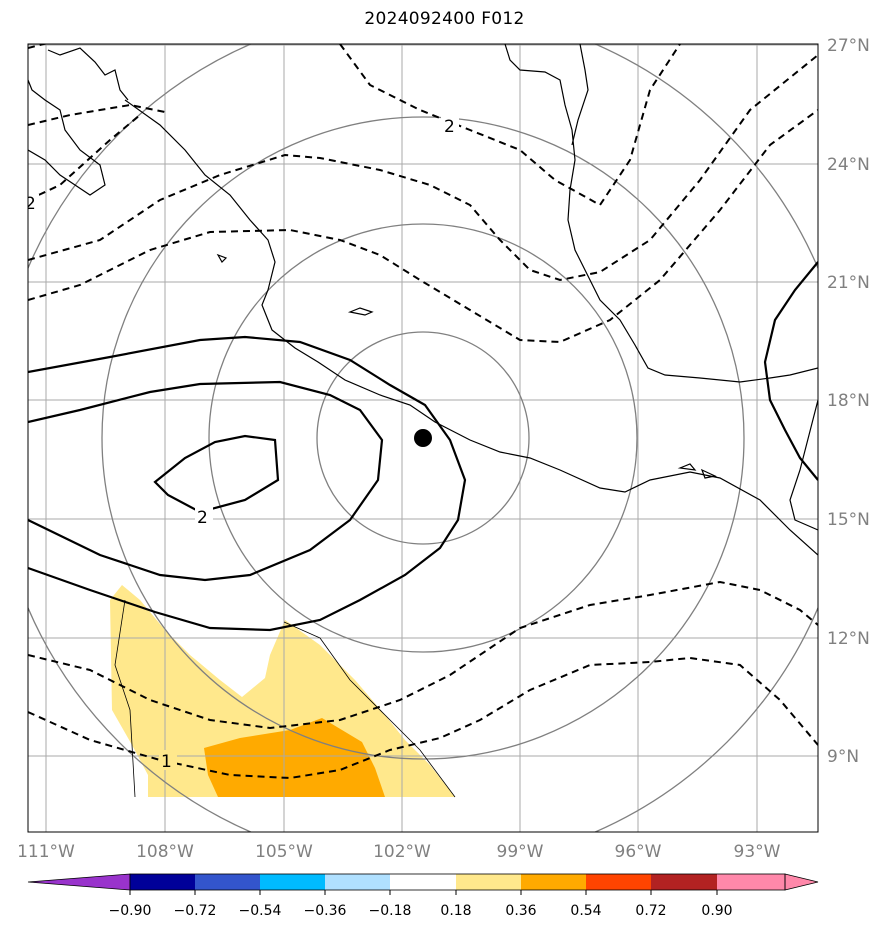 Image resolution: width=889 pixels, height=930 pixels. I want to click on colorbar-tick-label: 0.54, so click(585, 911).